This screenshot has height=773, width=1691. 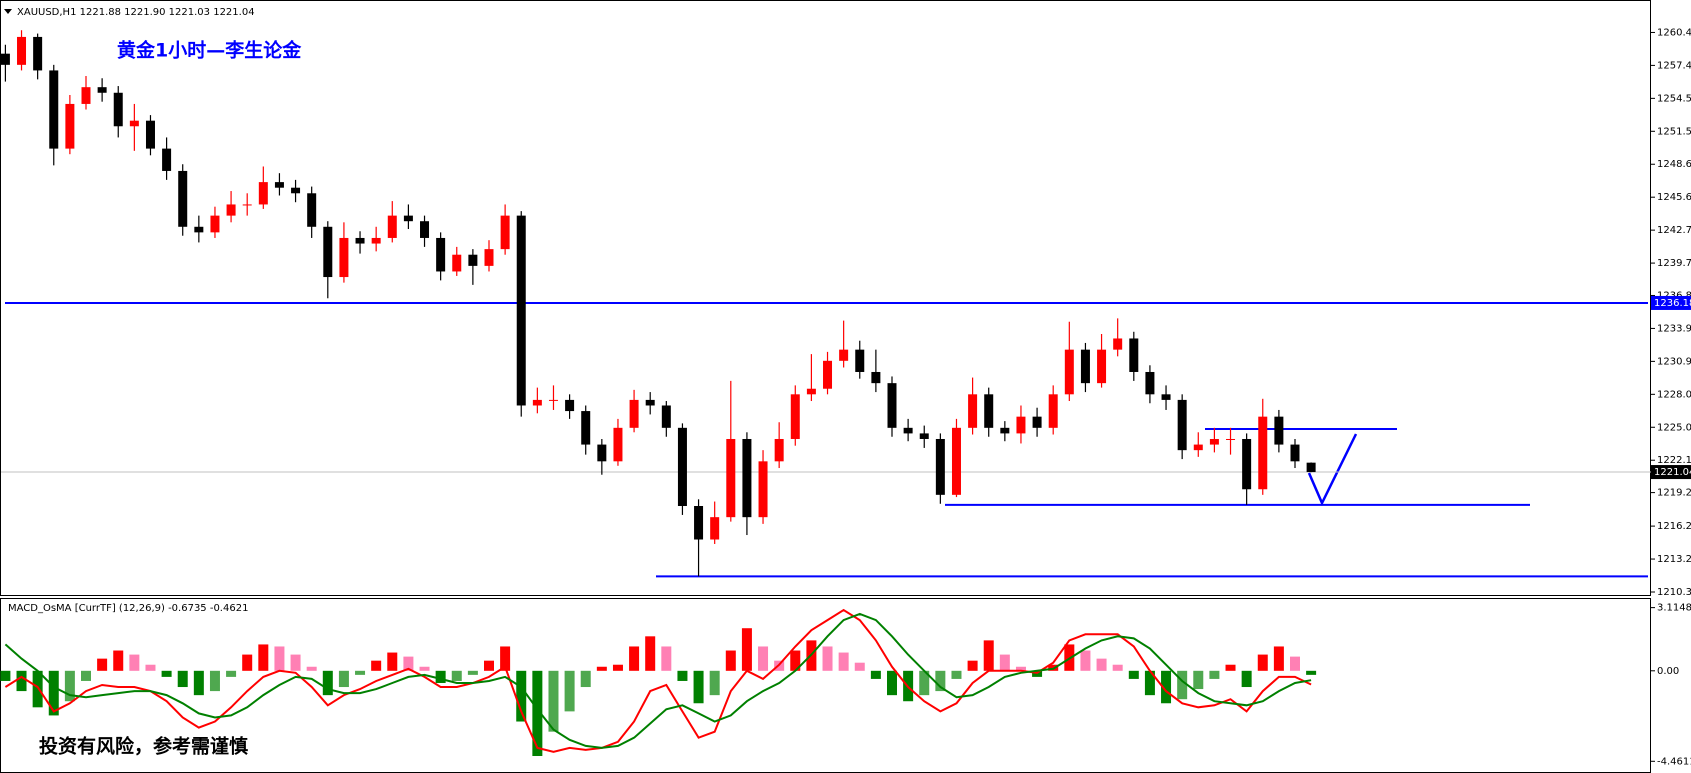 What do you see at coordinates (1674, 460) in the screenshot?
I see `y-tick-label: 1222.10` at bounding box center [1674, 460].